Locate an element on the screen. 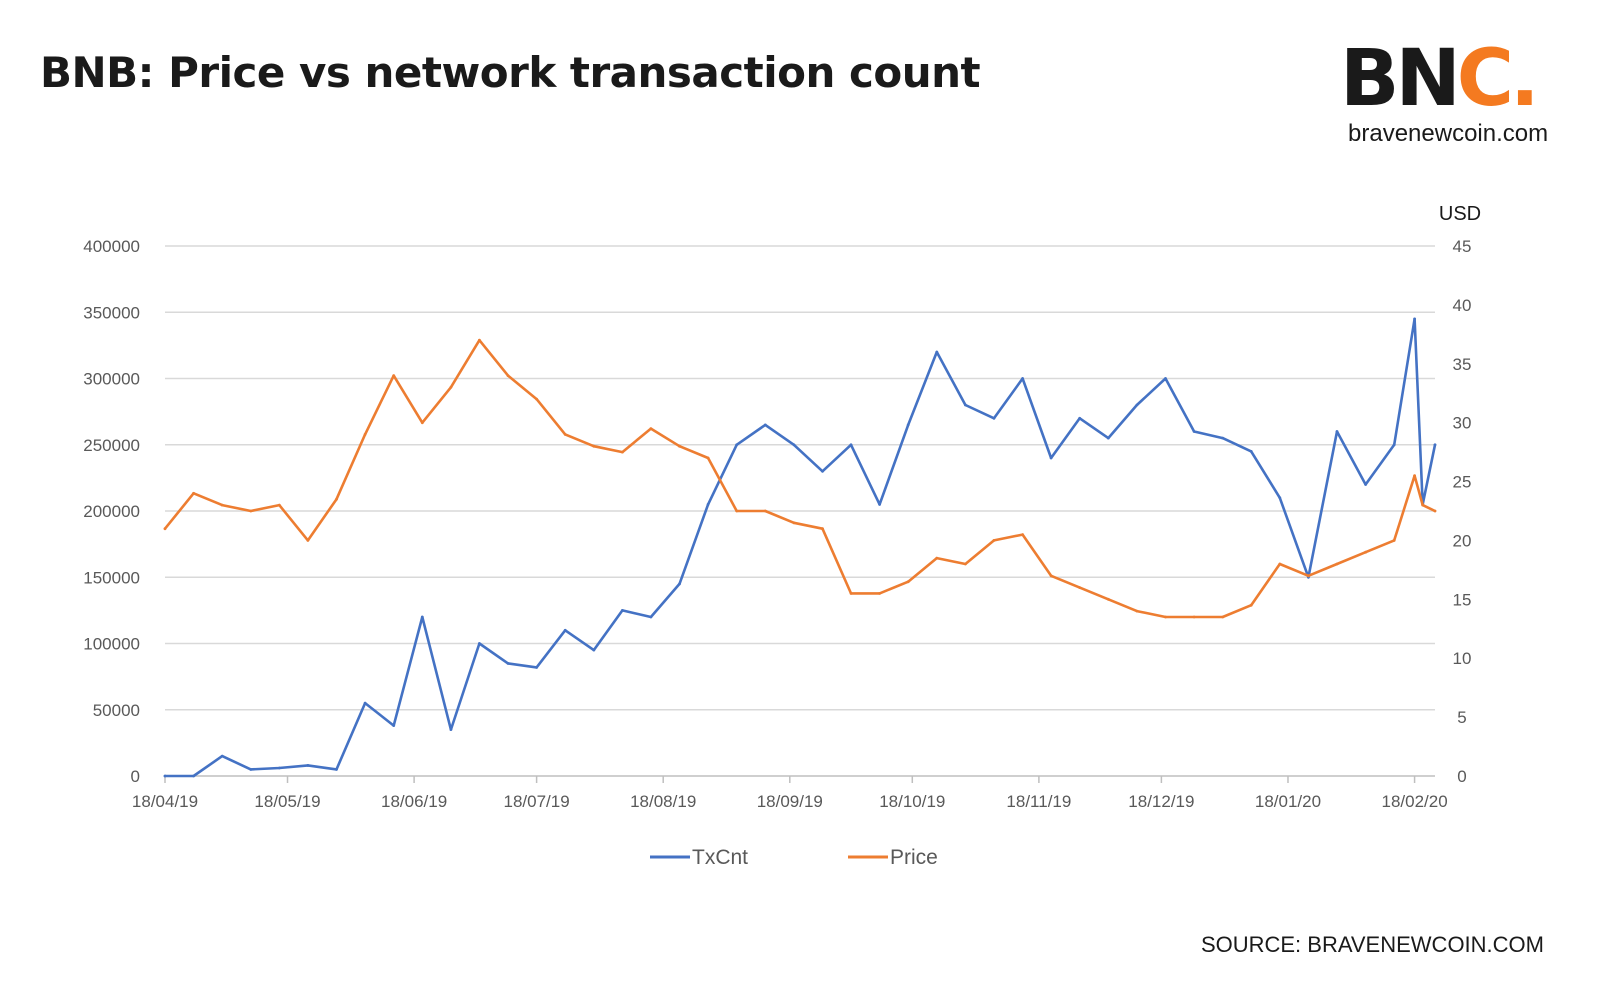 The image size is (1600, 993). y-axis-right: 0 5 10 15 20 25 30 35 40 45 is located at coordinates (1462, 511).